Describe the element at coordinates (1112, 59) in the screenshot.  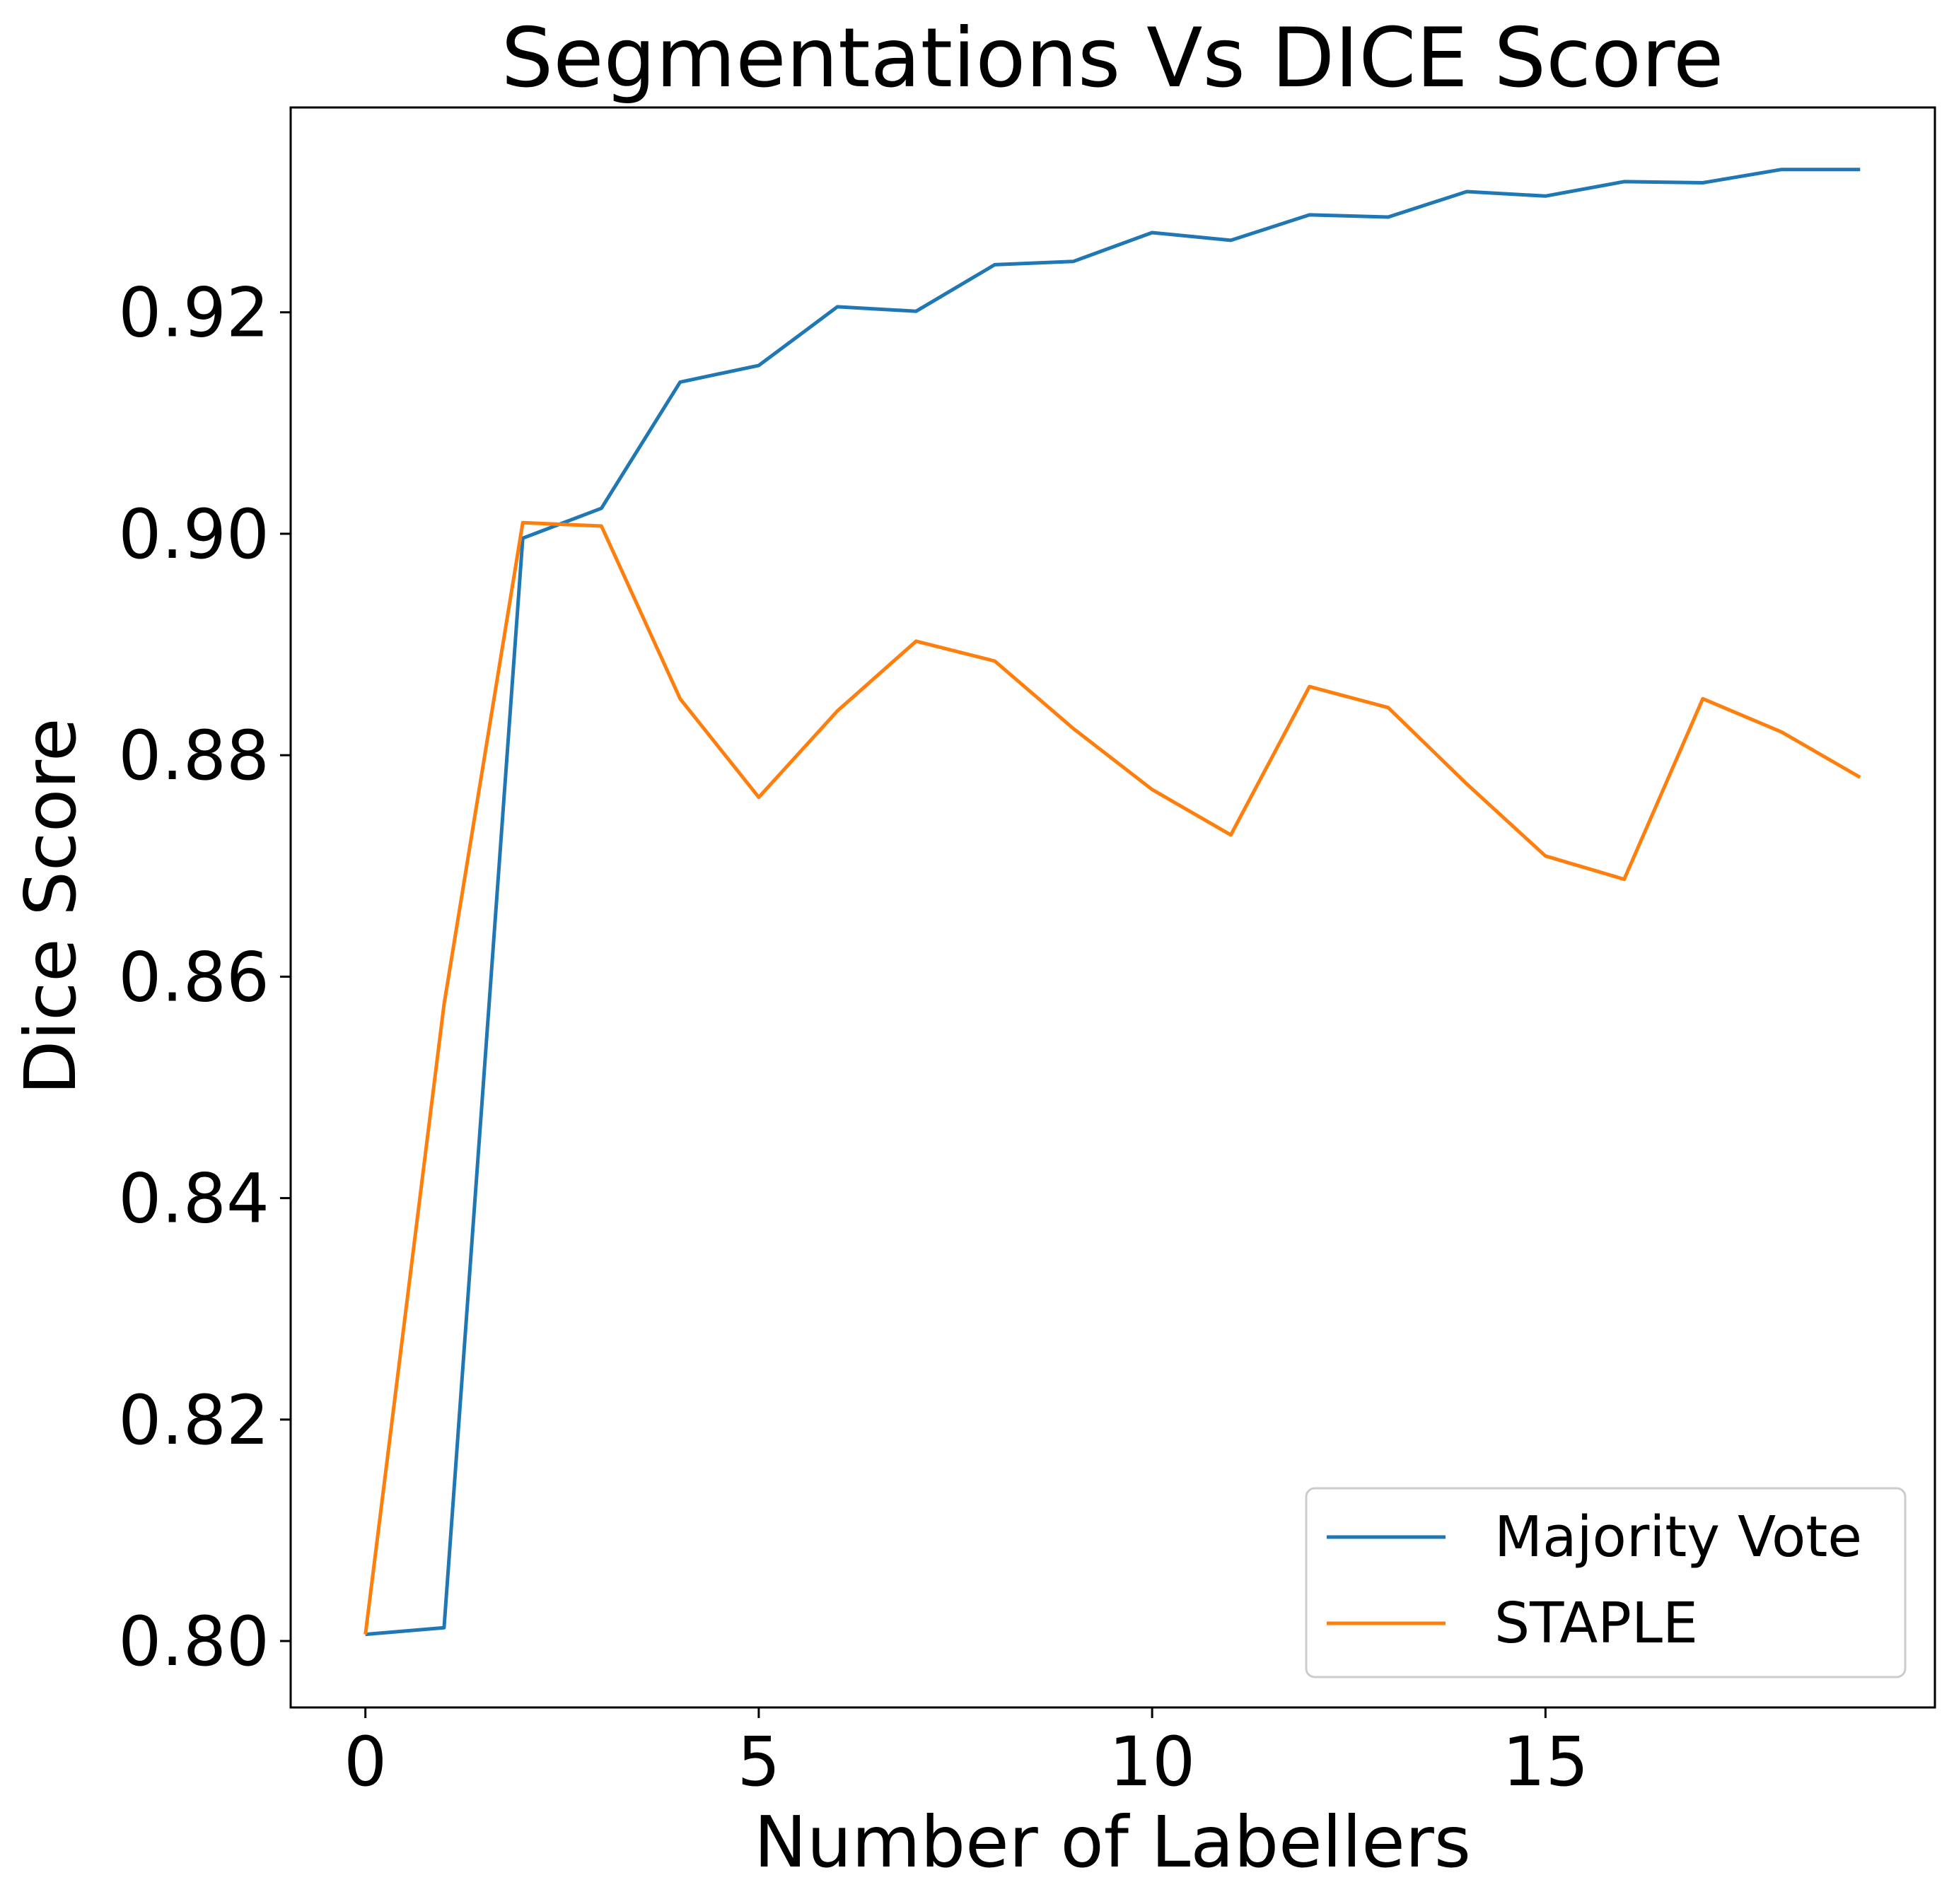
I see `chart-title: Segmentations Vs DICE Score` at that location.